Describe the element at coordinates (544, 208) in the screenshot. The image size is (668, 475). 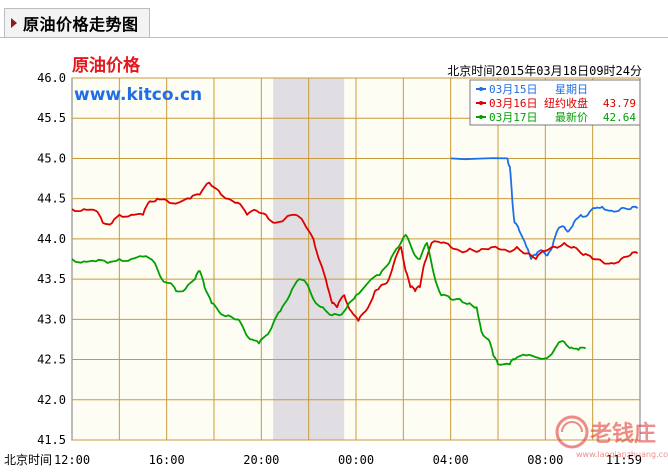
I see `series-line-03月15日` at that location.